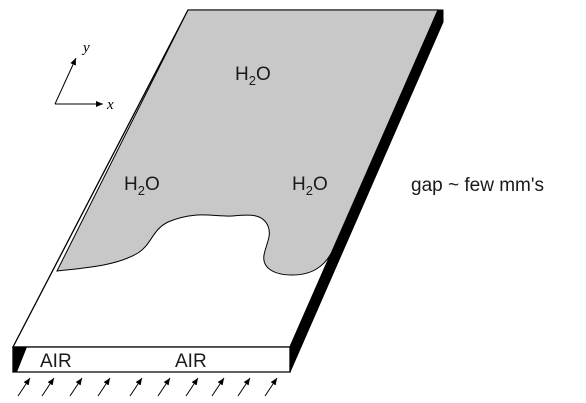  I want to click on x-axis-label: x, so click(110, 105).